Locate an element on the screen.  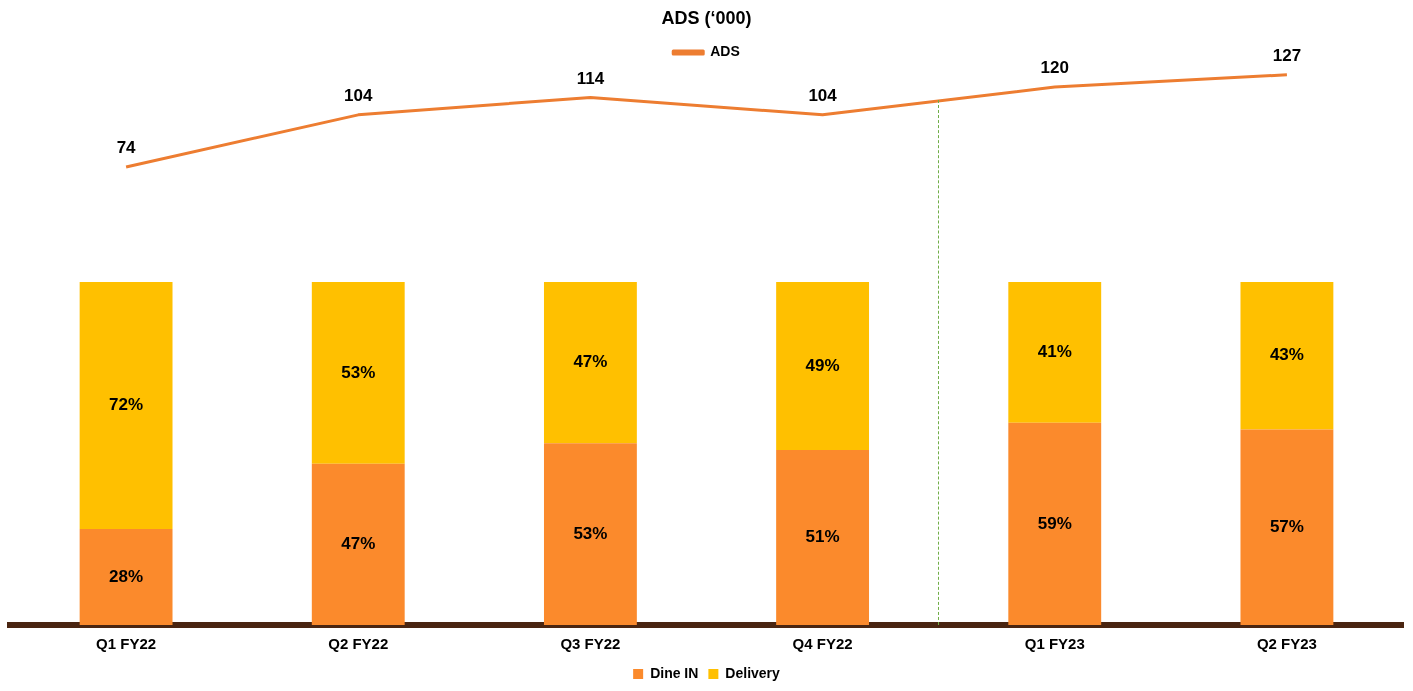
data-label: 114 is located at coordinates (590, 78).